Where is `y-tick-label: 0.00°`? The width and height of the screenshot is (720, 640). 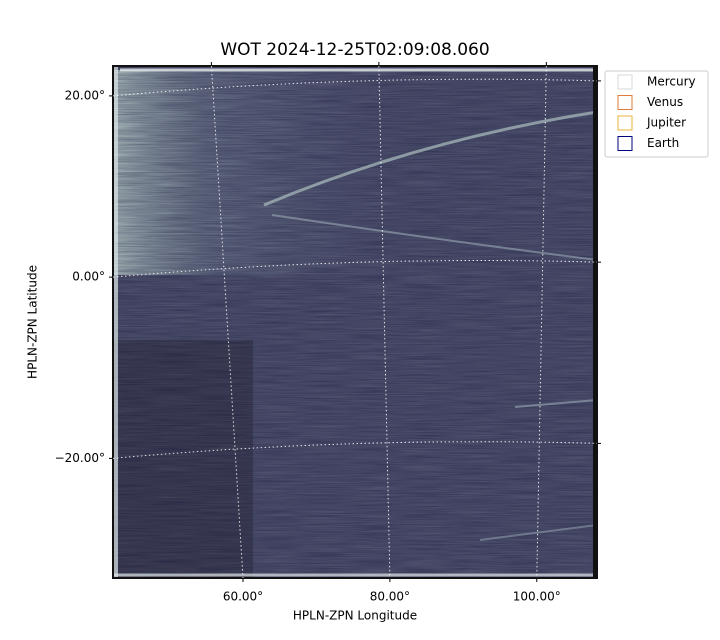
y-tick-label: 0.00° is located at coordinates (88, 277).